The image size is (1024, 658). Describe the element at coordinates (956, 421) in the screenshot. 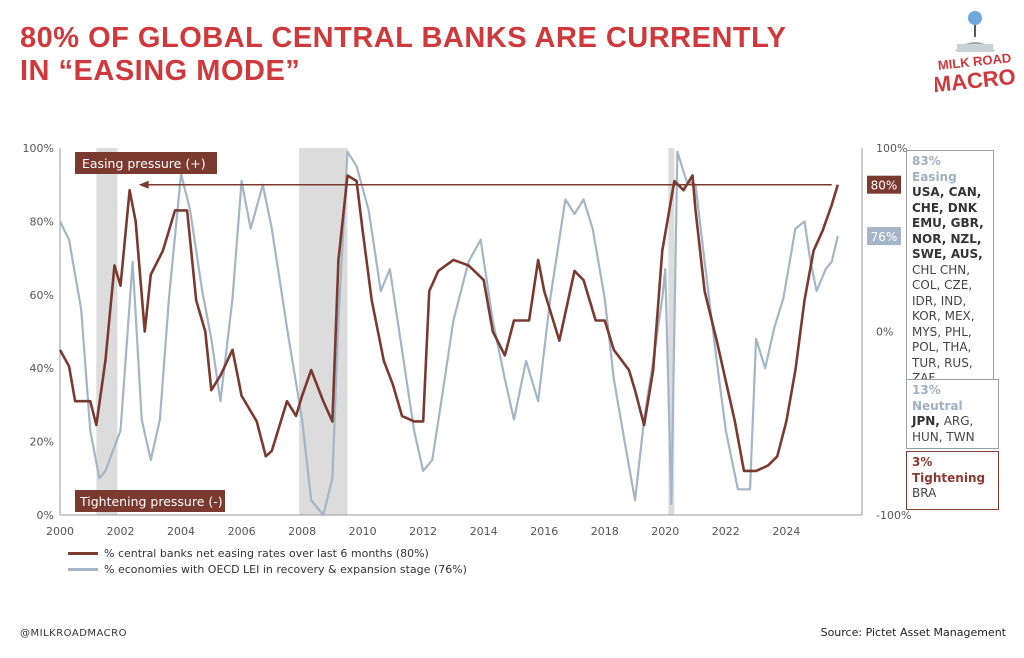

I see `neutral-country: ARG,` at that location.